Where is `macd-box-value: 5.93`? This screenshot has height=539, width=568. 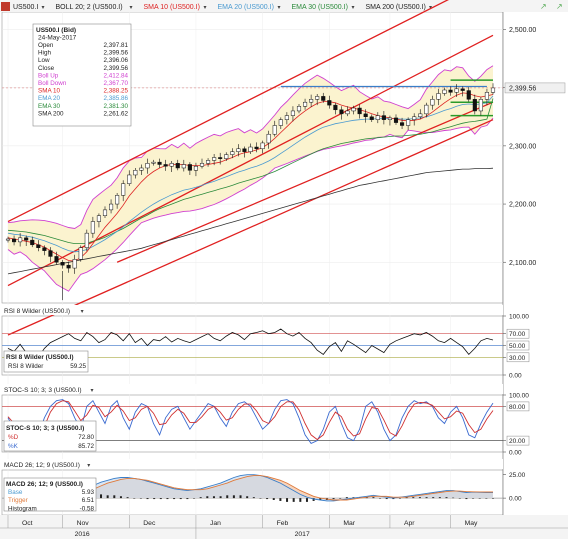 macd-box-value: 5.93 is located at coordinates (88, 492).